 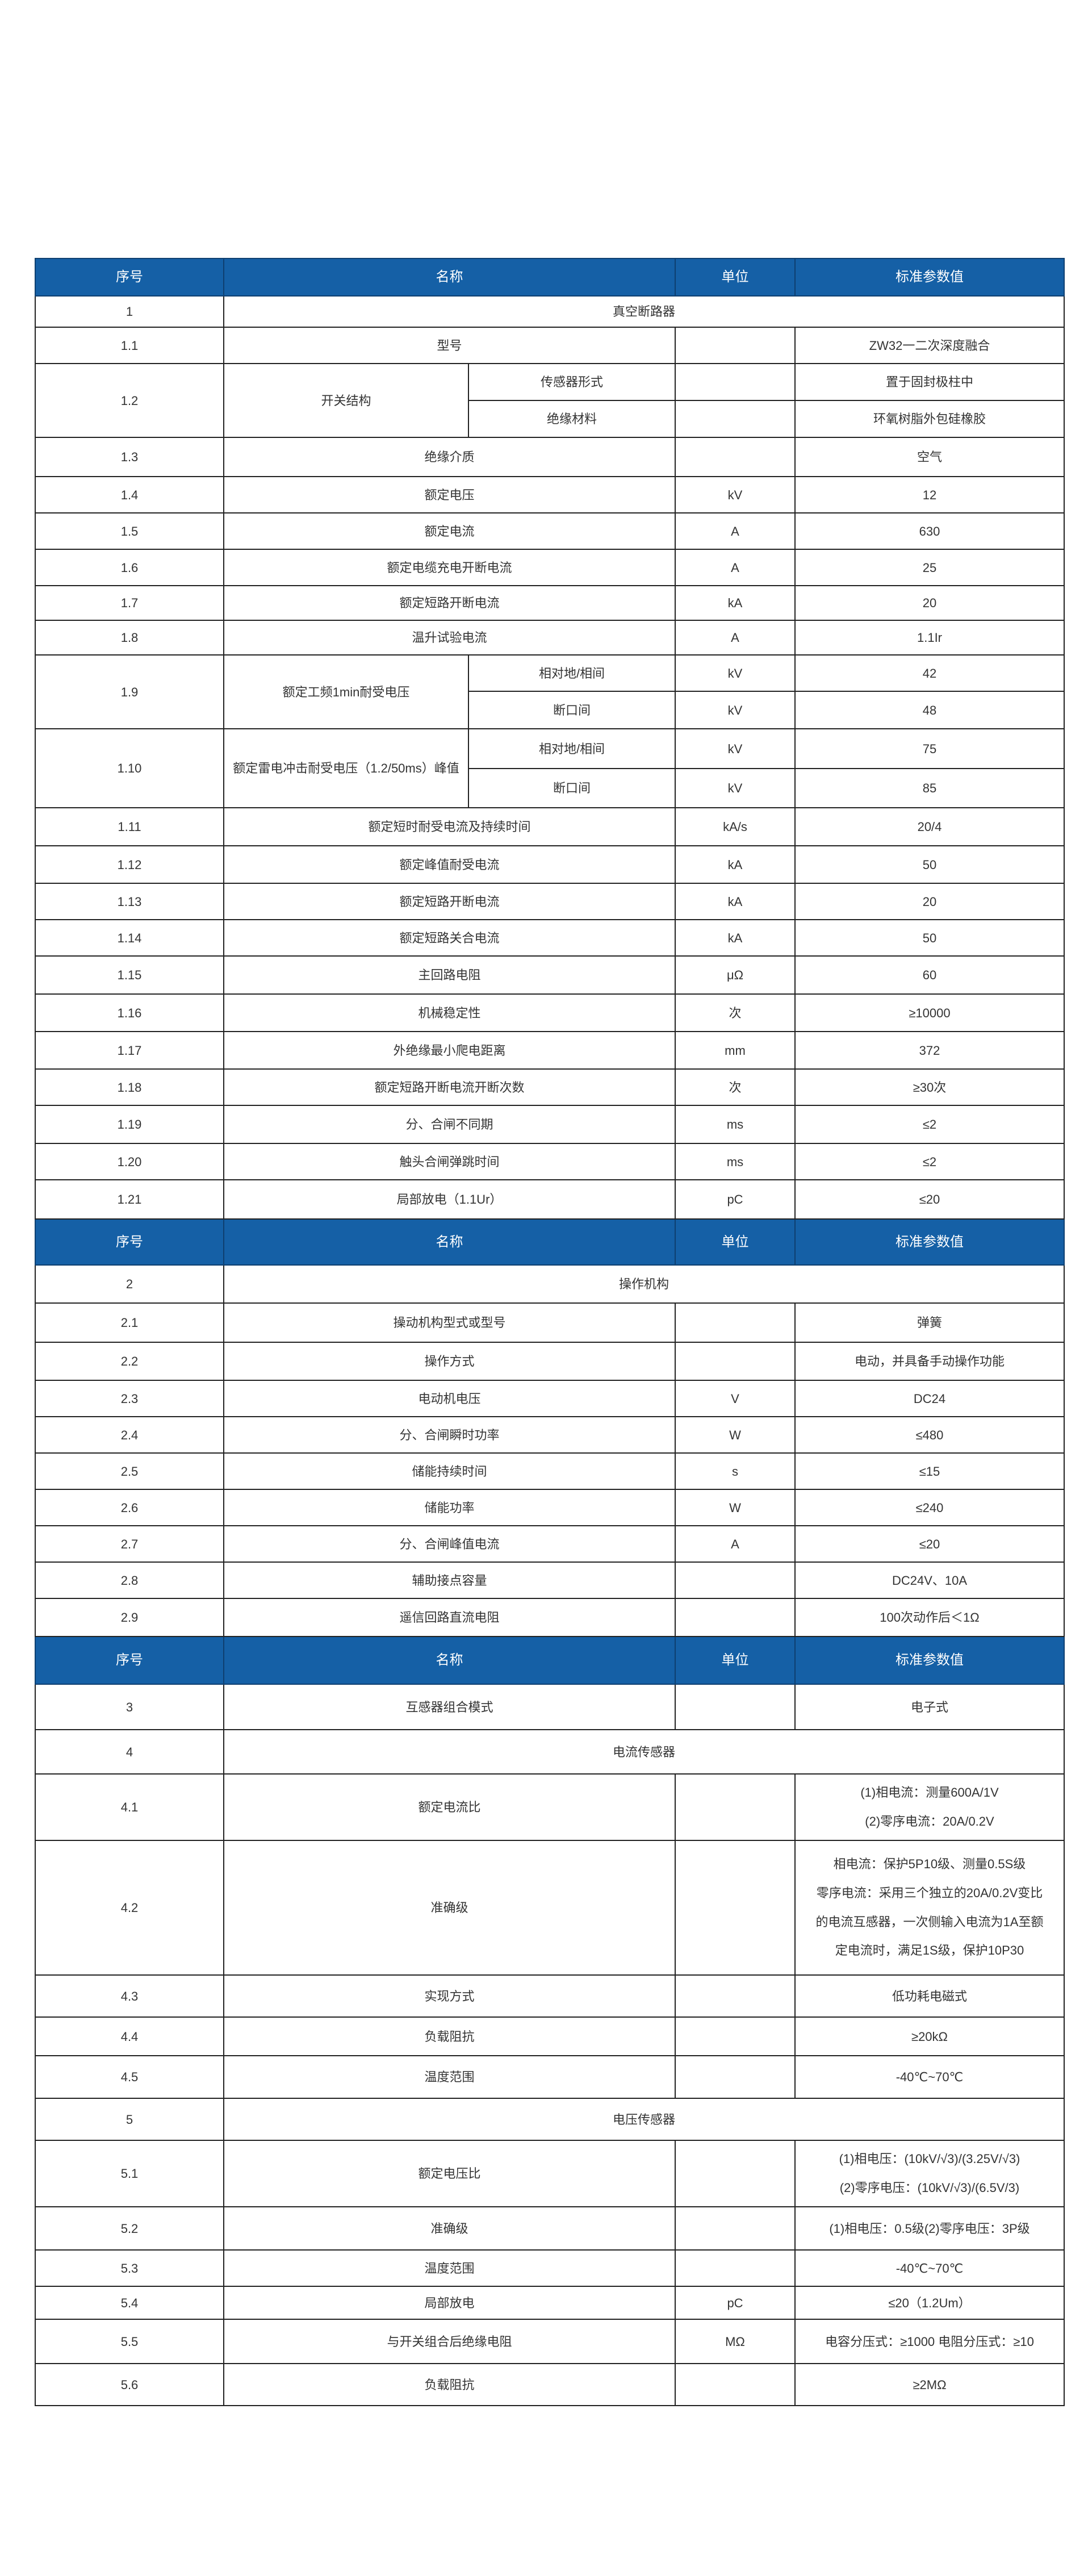 What do you see at coordinates (449, 1471) in the screenshot?
I see `row-name: 储能持续时间` at bounding box center [449, 1471].